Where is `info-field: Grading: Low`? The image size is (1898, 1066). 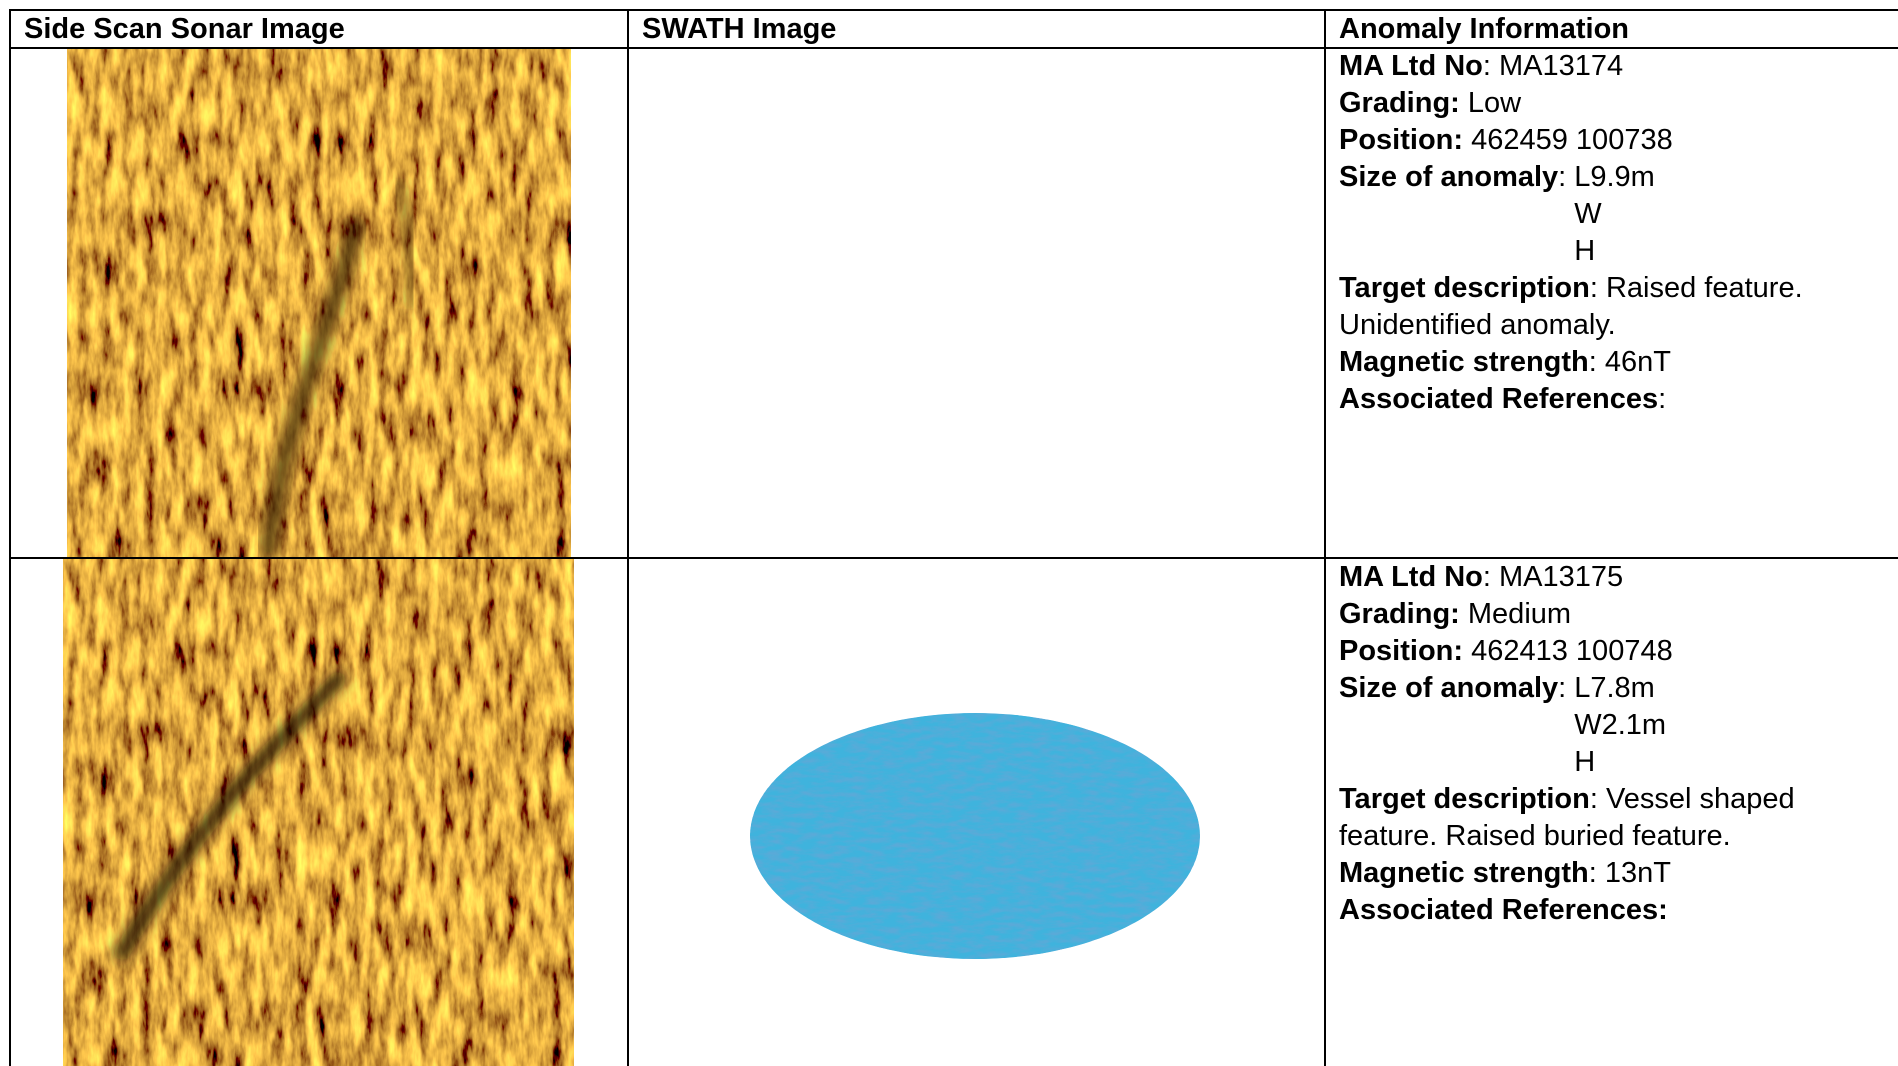 info-field: Grading: Low is located at coordinates (1611, 103).